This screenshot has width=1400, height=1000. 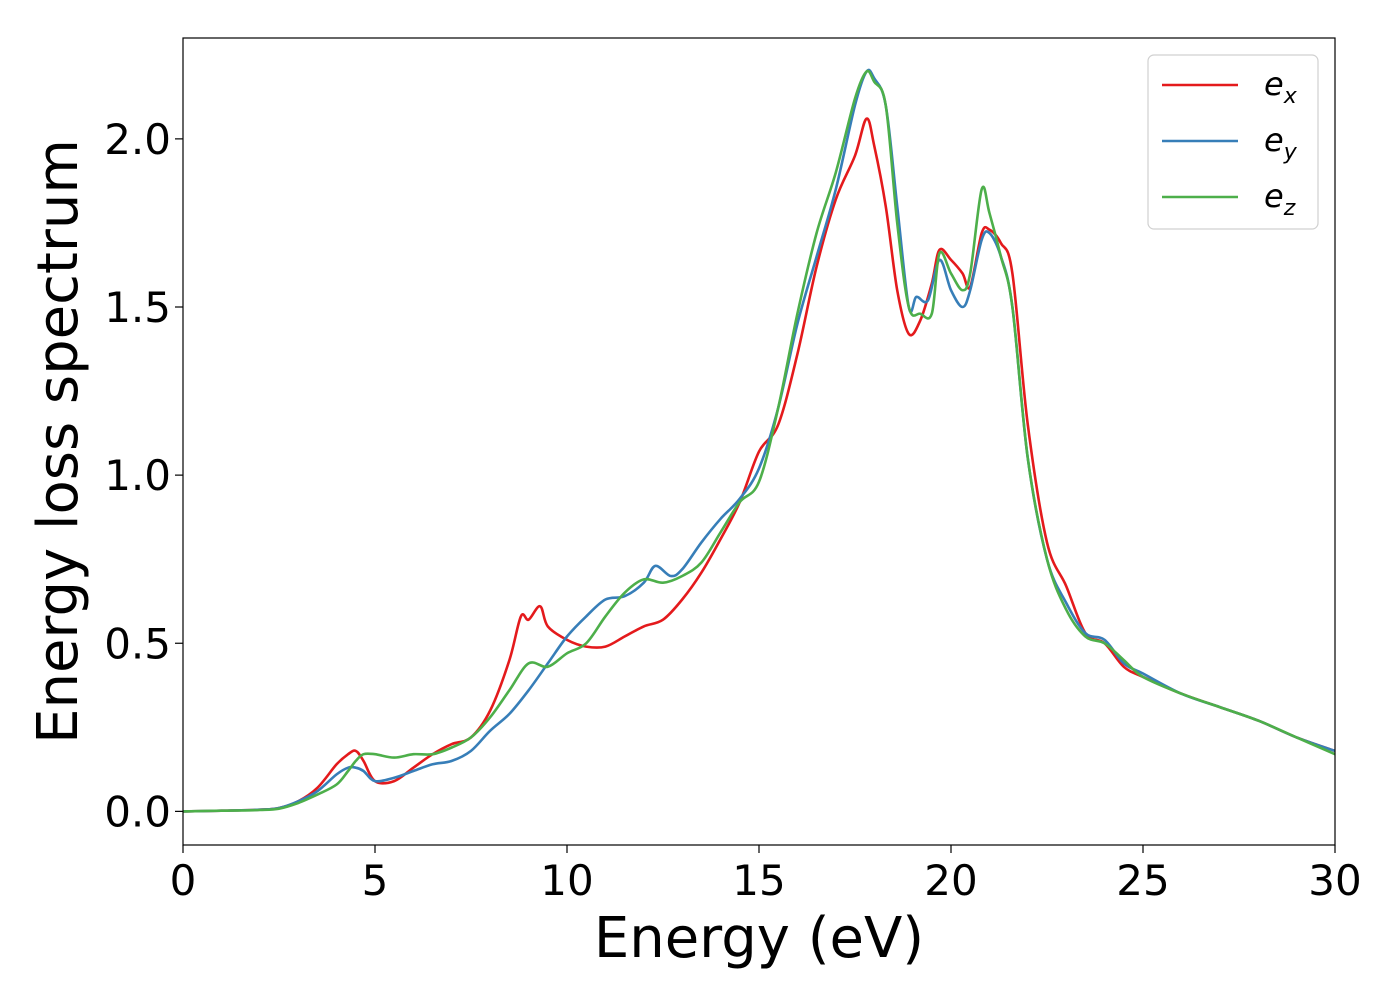 I want to click on x-tick-label: 10, so click(x=566, y=880).